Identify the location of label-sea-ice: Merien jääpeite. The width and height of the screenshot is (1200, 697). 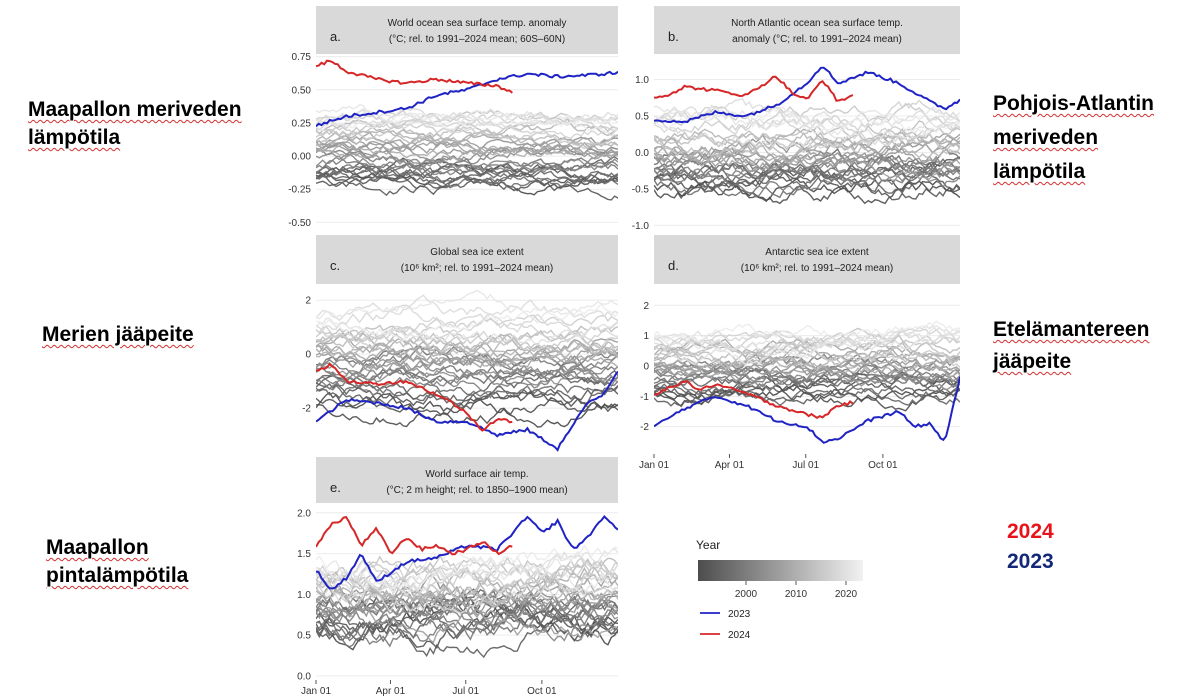
(118, 335).